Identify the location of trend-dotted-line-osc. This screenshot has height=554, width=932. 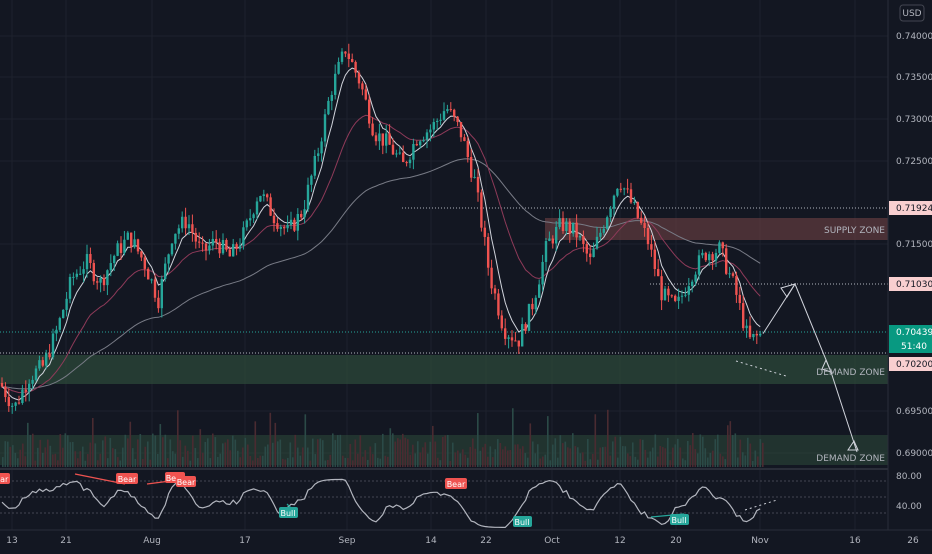
(761, 505).